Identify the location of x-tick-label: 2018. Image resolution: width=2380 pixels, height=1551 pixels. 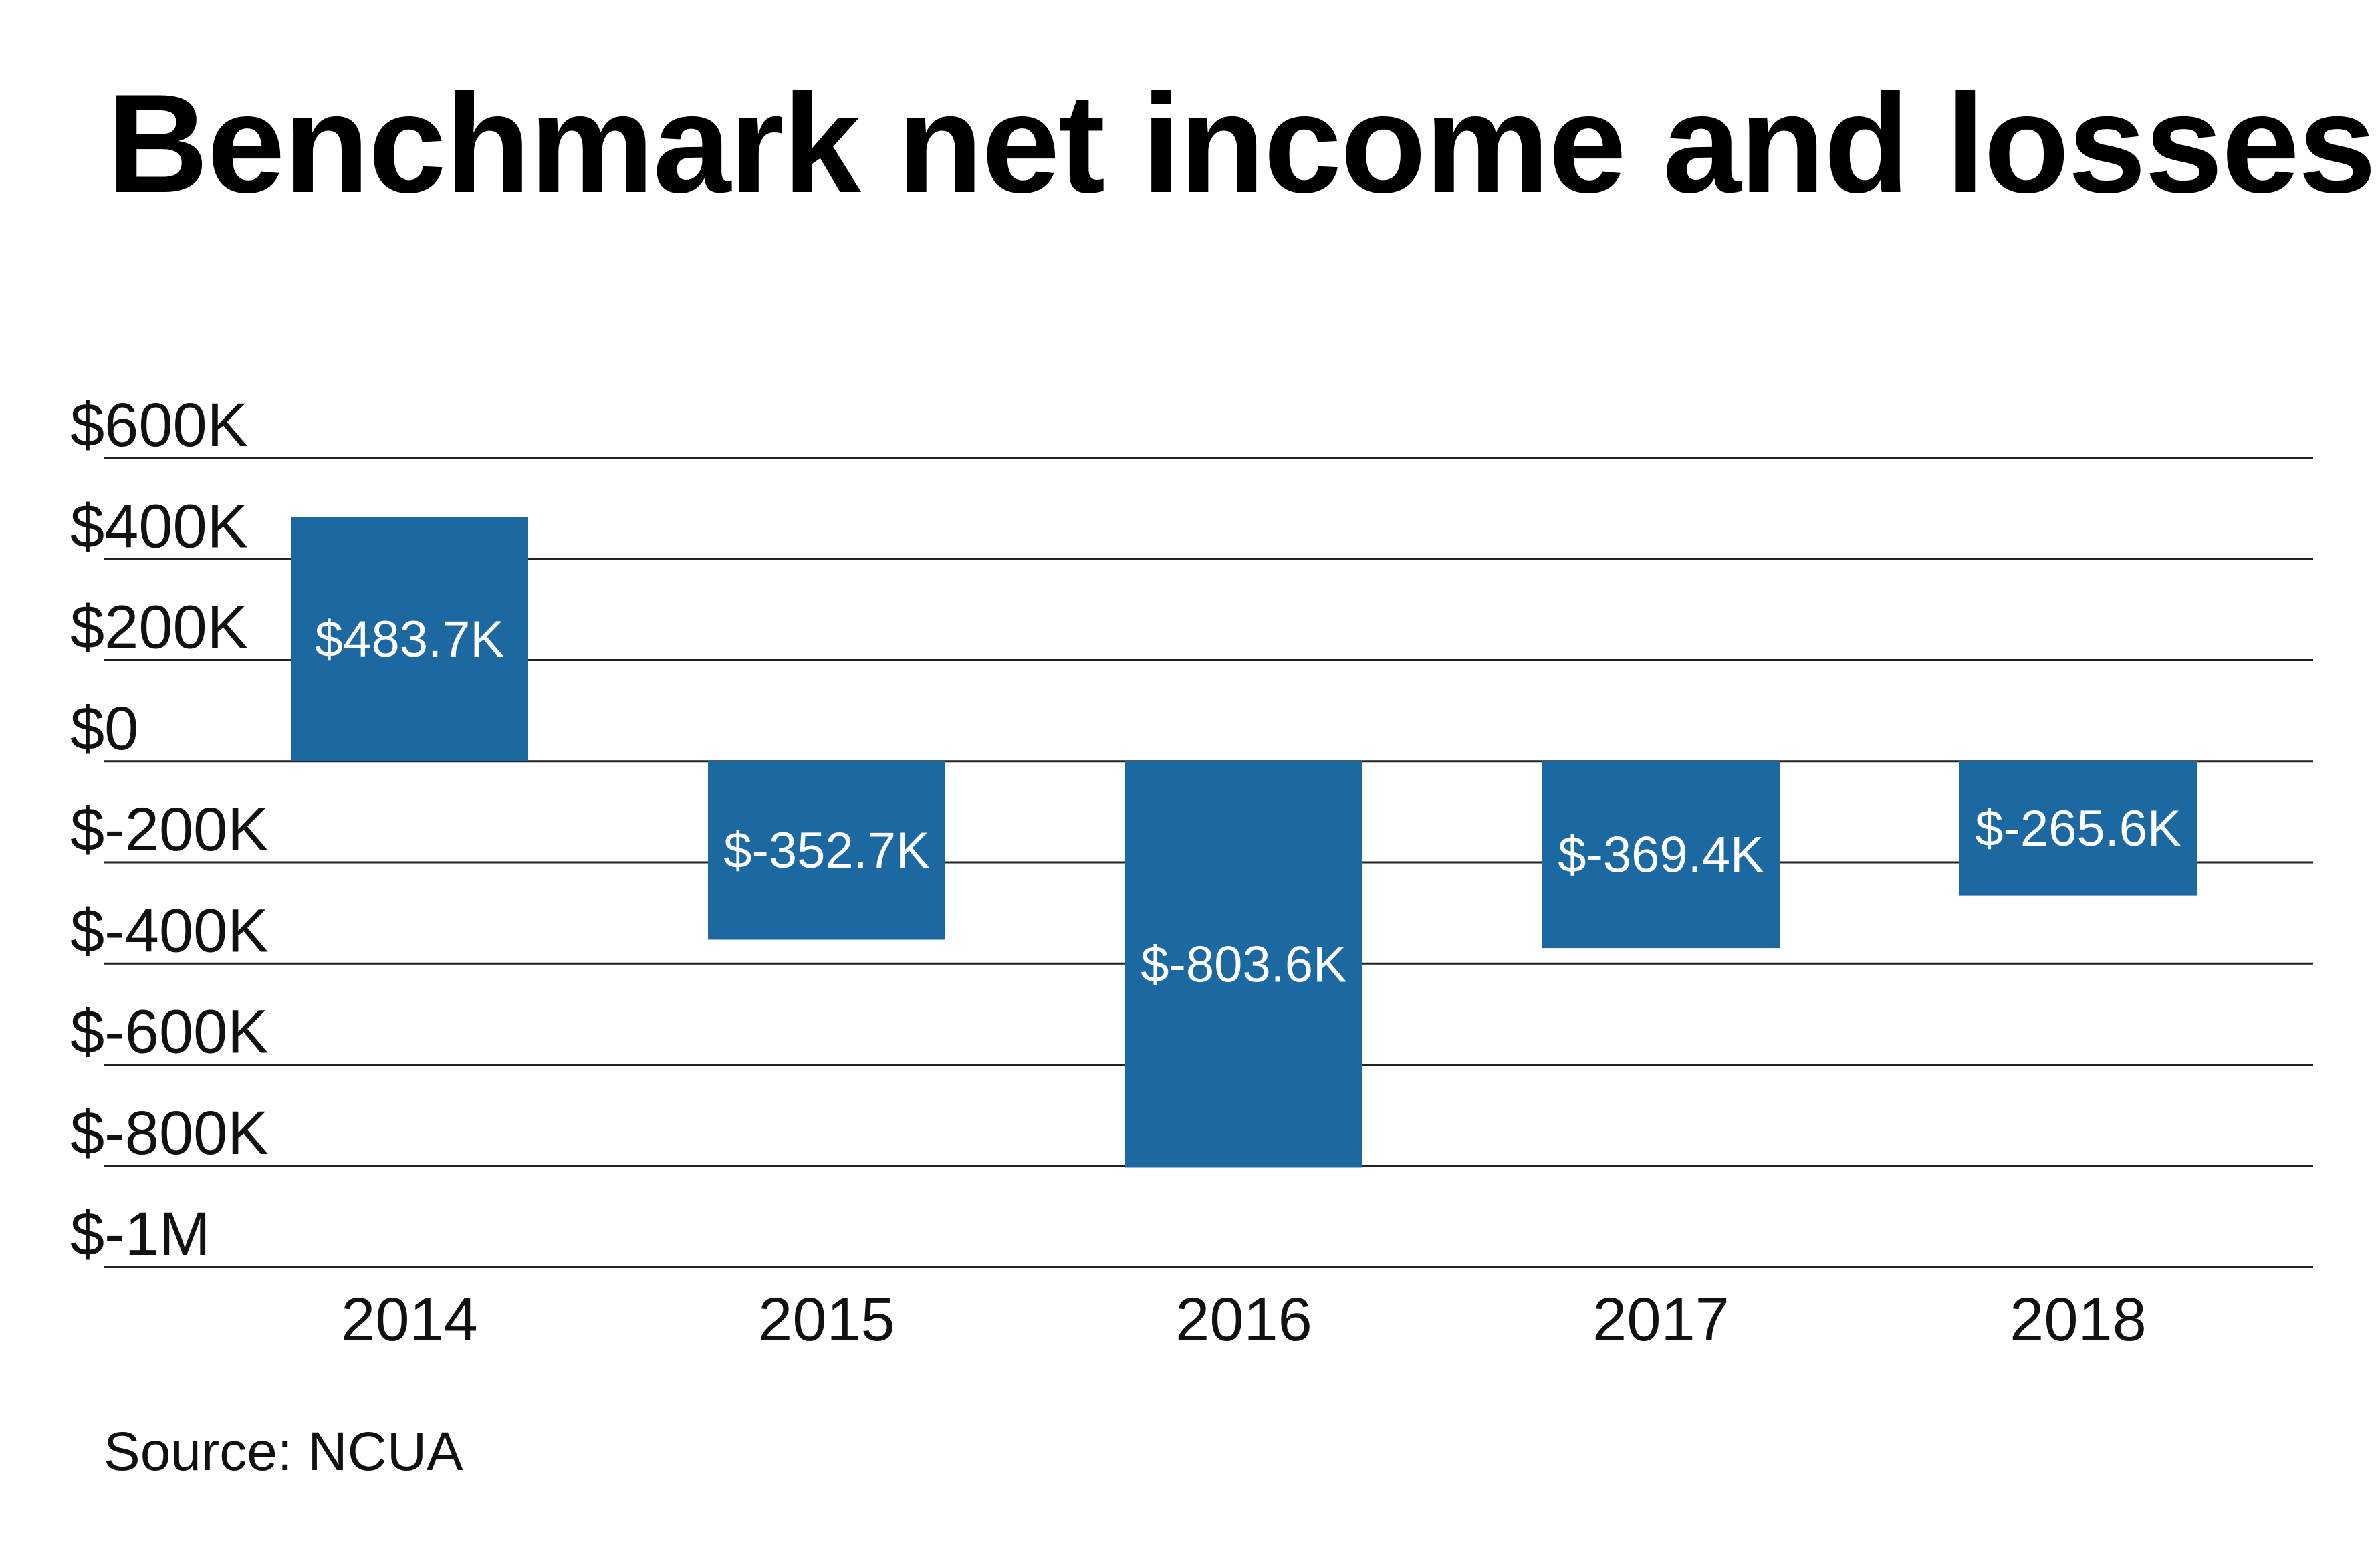
(2078, 1320).